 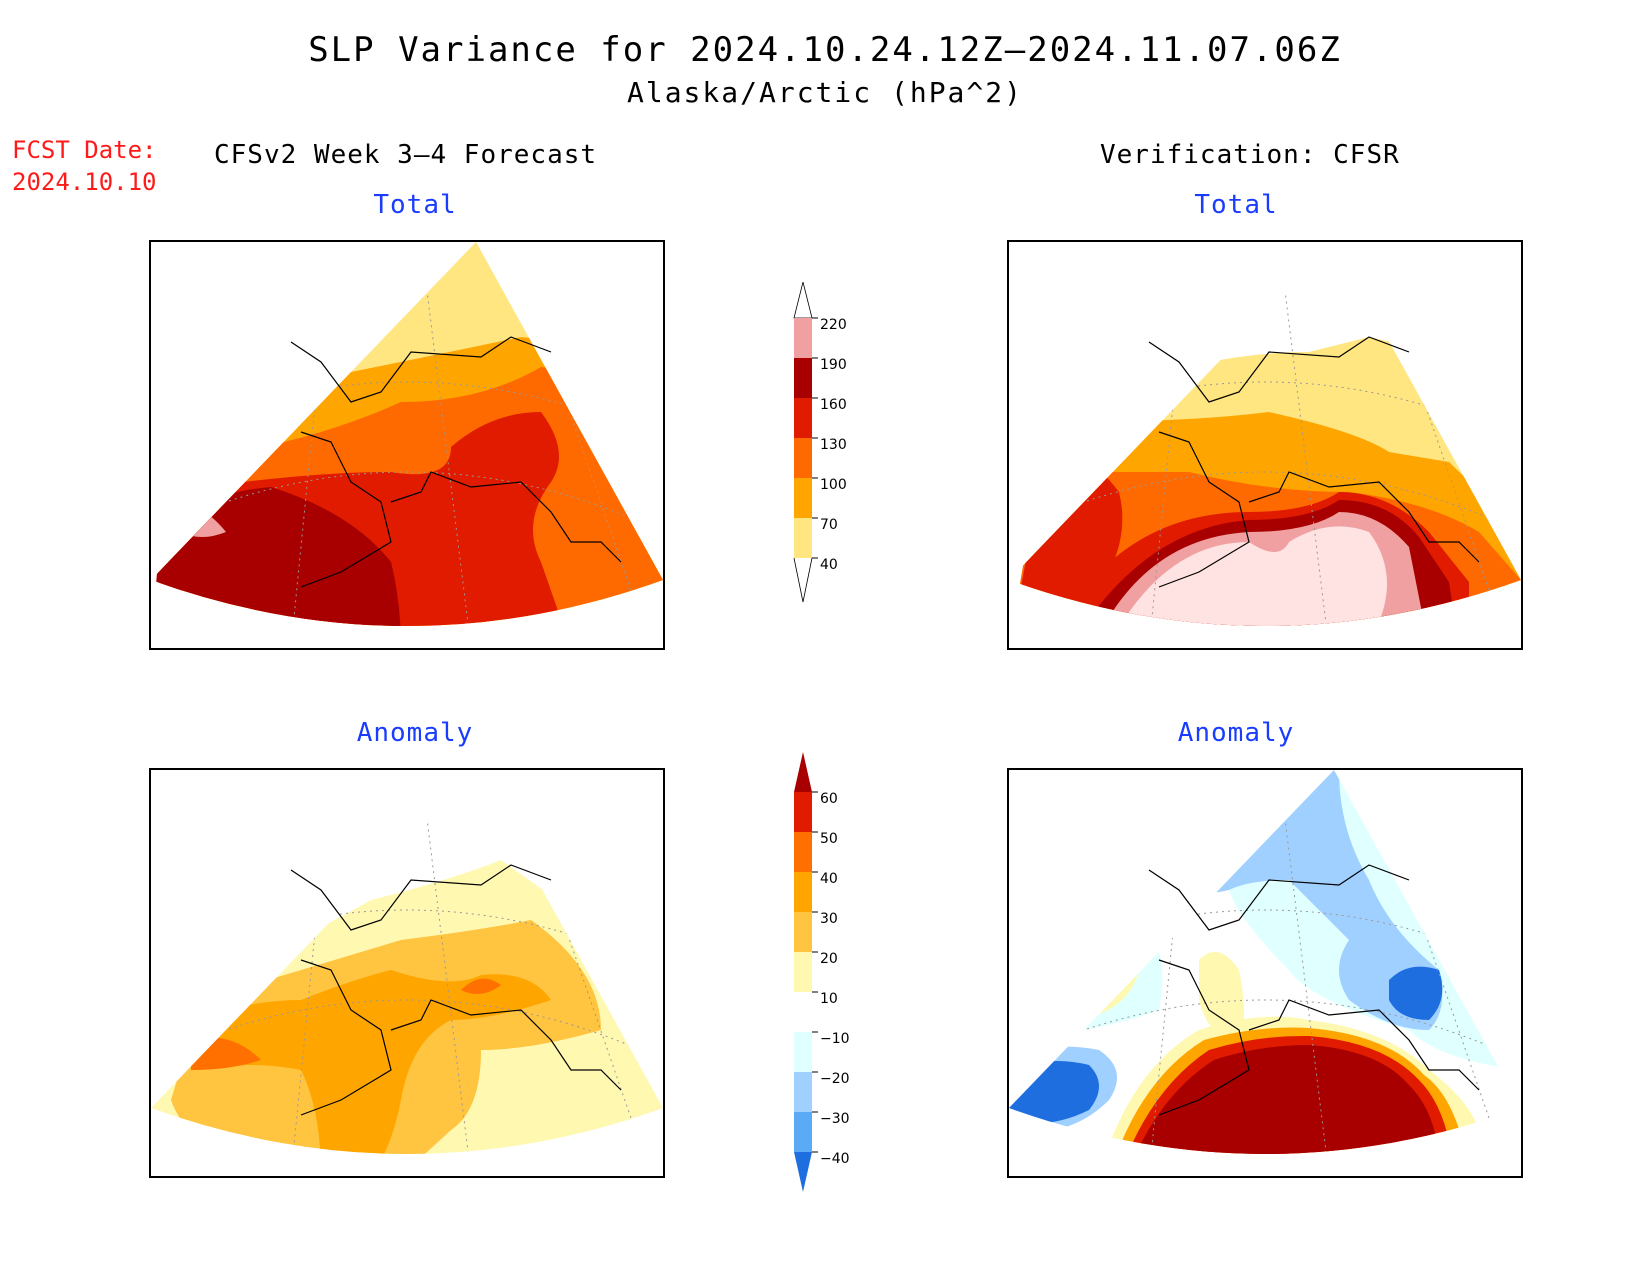 I want to click on subtitle: Alaska/Arctic (hPa^2), so click(x=824, y=92).